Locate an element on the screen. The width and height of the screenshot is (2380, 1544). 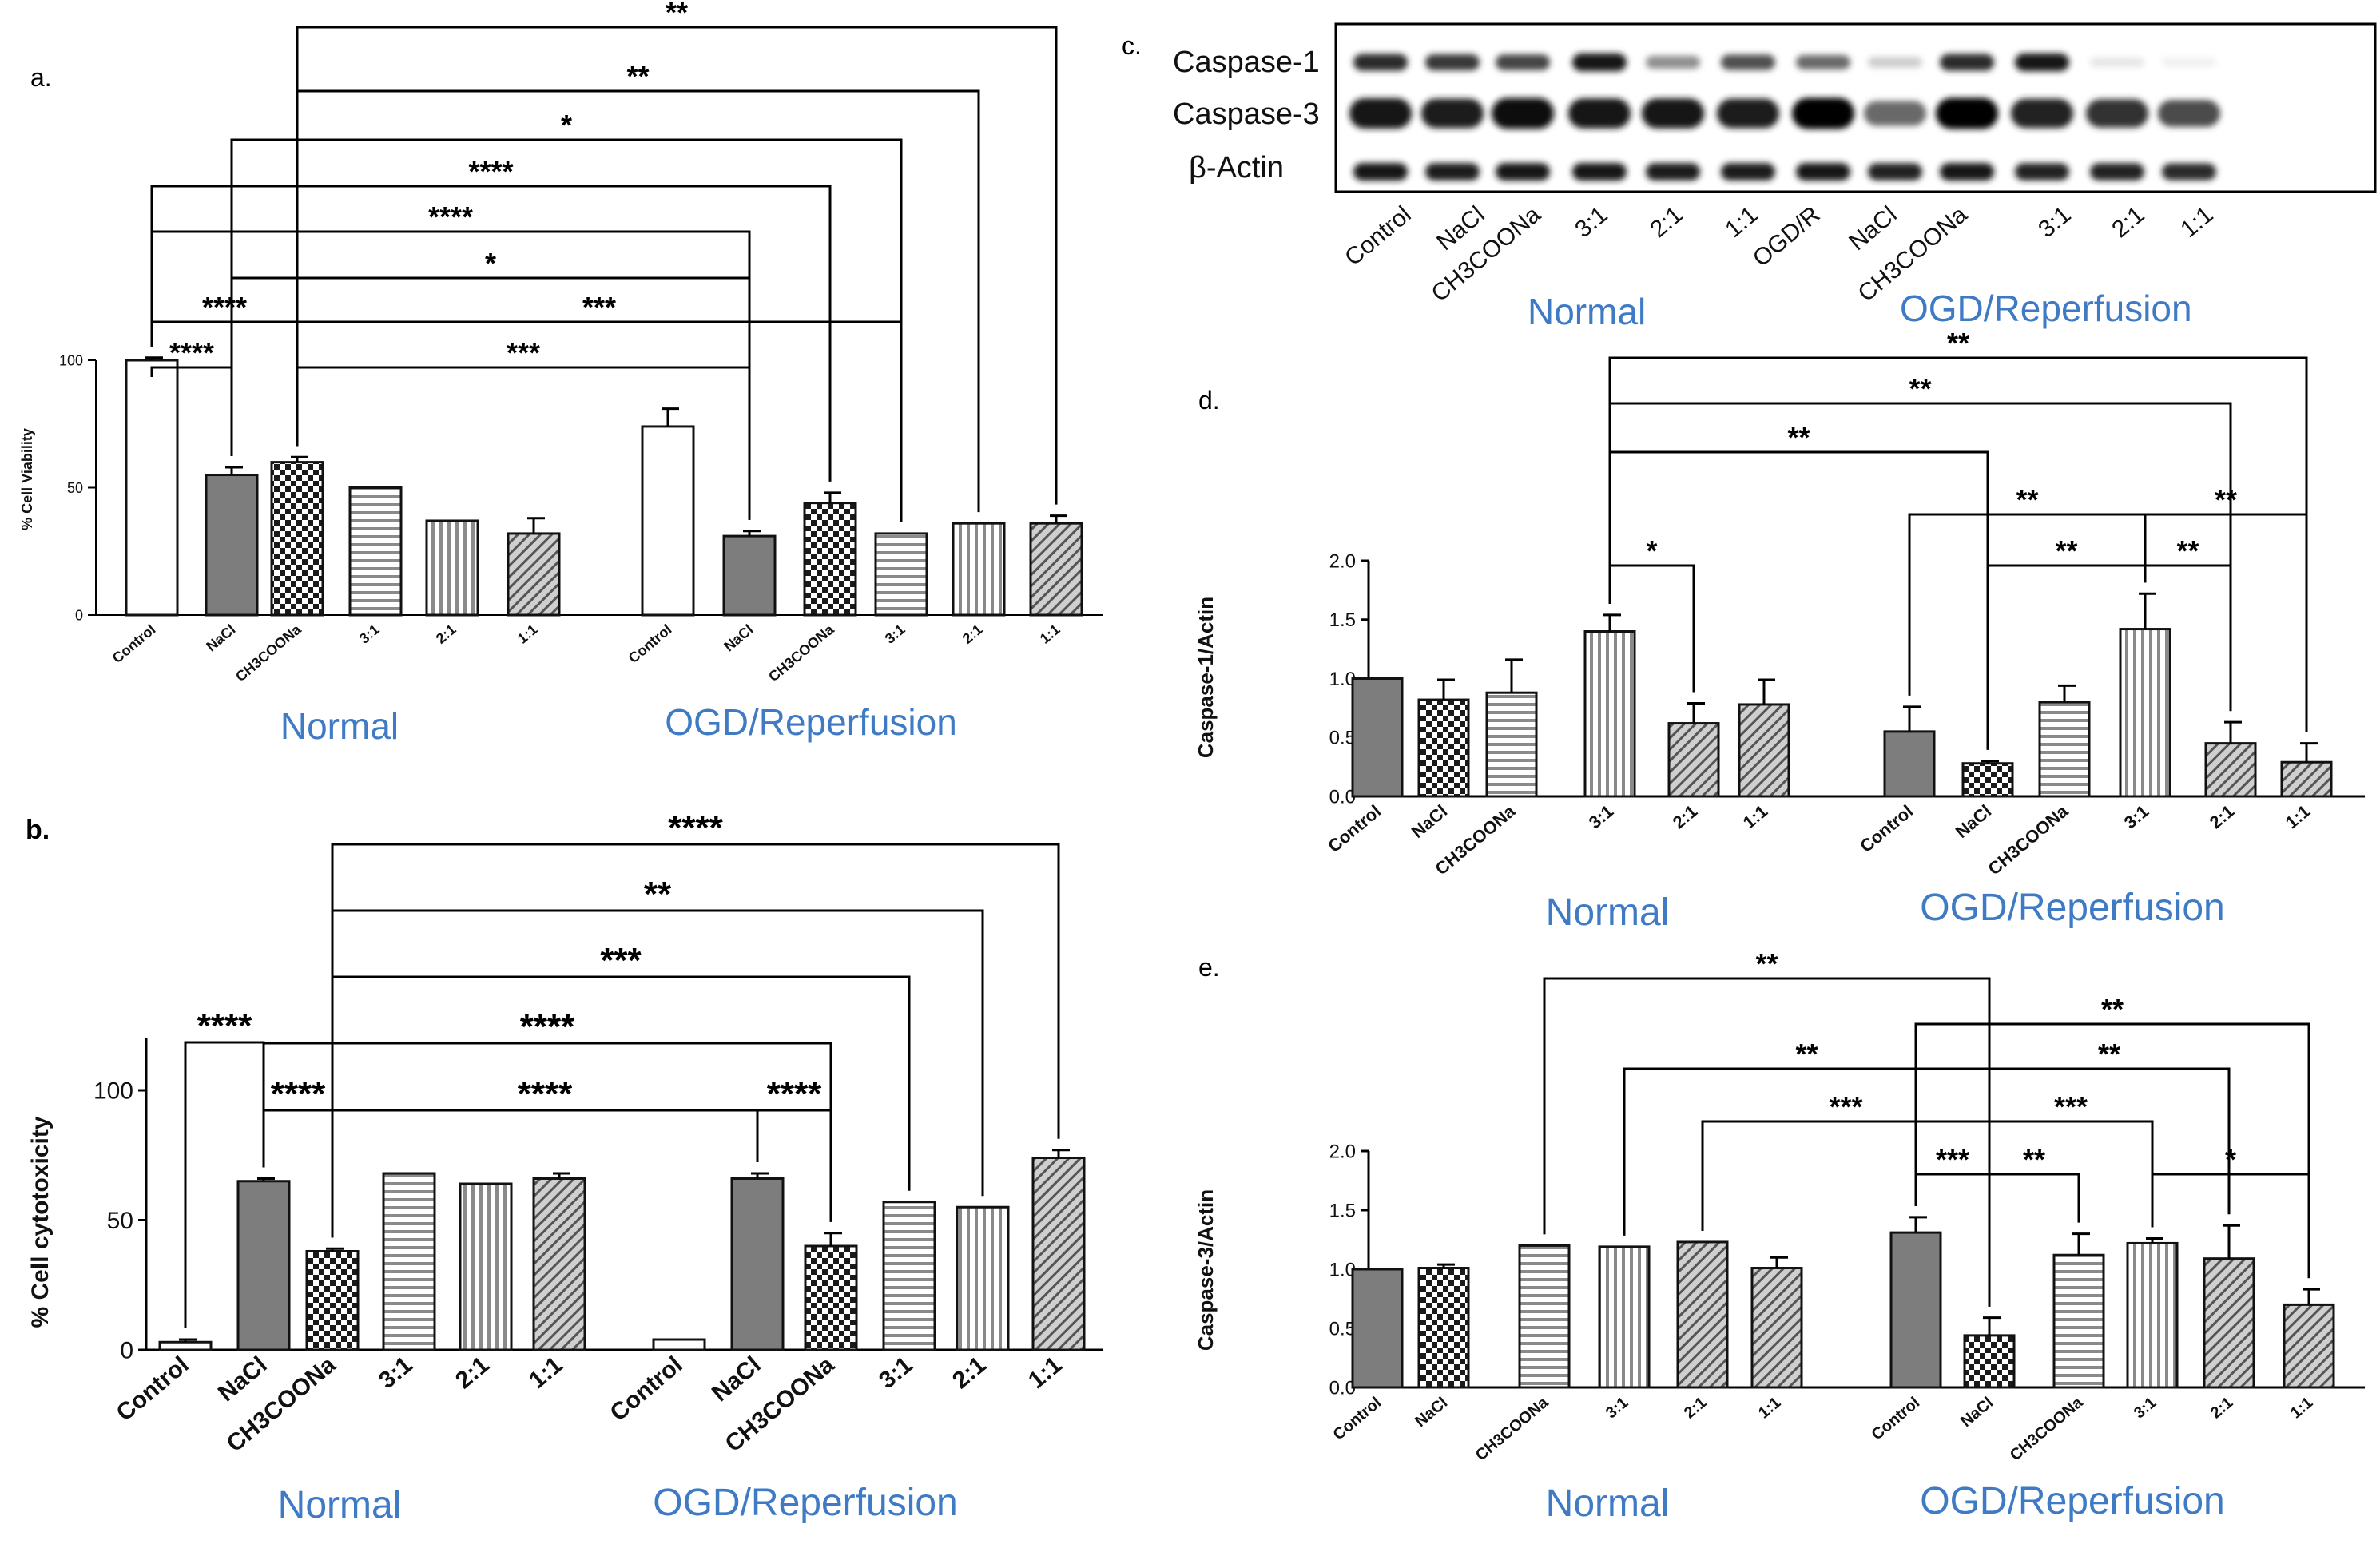
y-tick-label: 50 is located at coordinates (75, 488).